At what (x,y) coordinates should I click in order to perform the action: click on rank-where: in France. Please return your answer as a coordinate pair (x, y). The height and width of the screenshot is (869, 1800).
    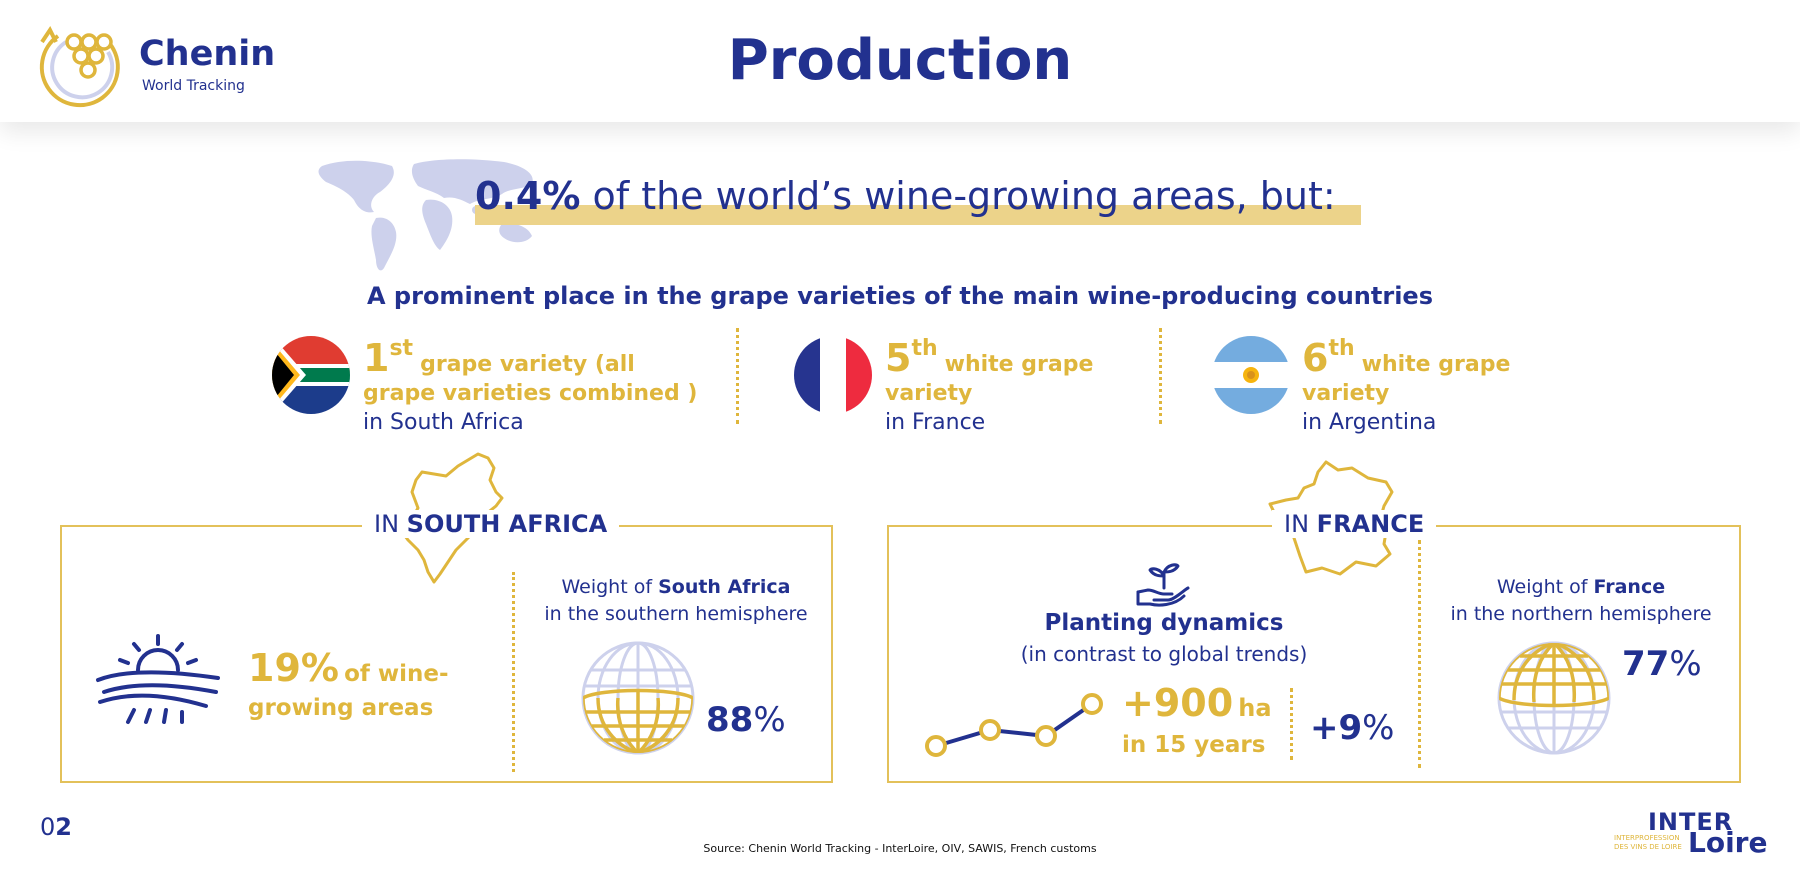
    Looking at the image, I should click on (935, 422).